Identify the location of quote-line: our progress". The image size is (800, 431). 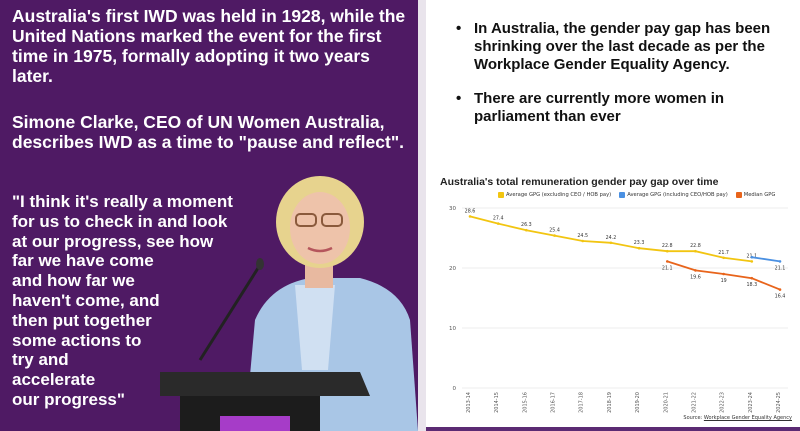
(68, 399).